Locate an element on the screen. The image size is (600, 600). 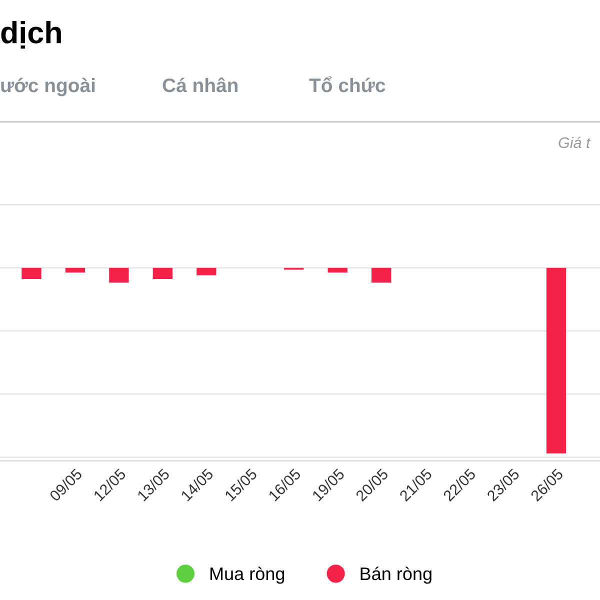
chart-title: dịch is located at coordinates (31, 35).